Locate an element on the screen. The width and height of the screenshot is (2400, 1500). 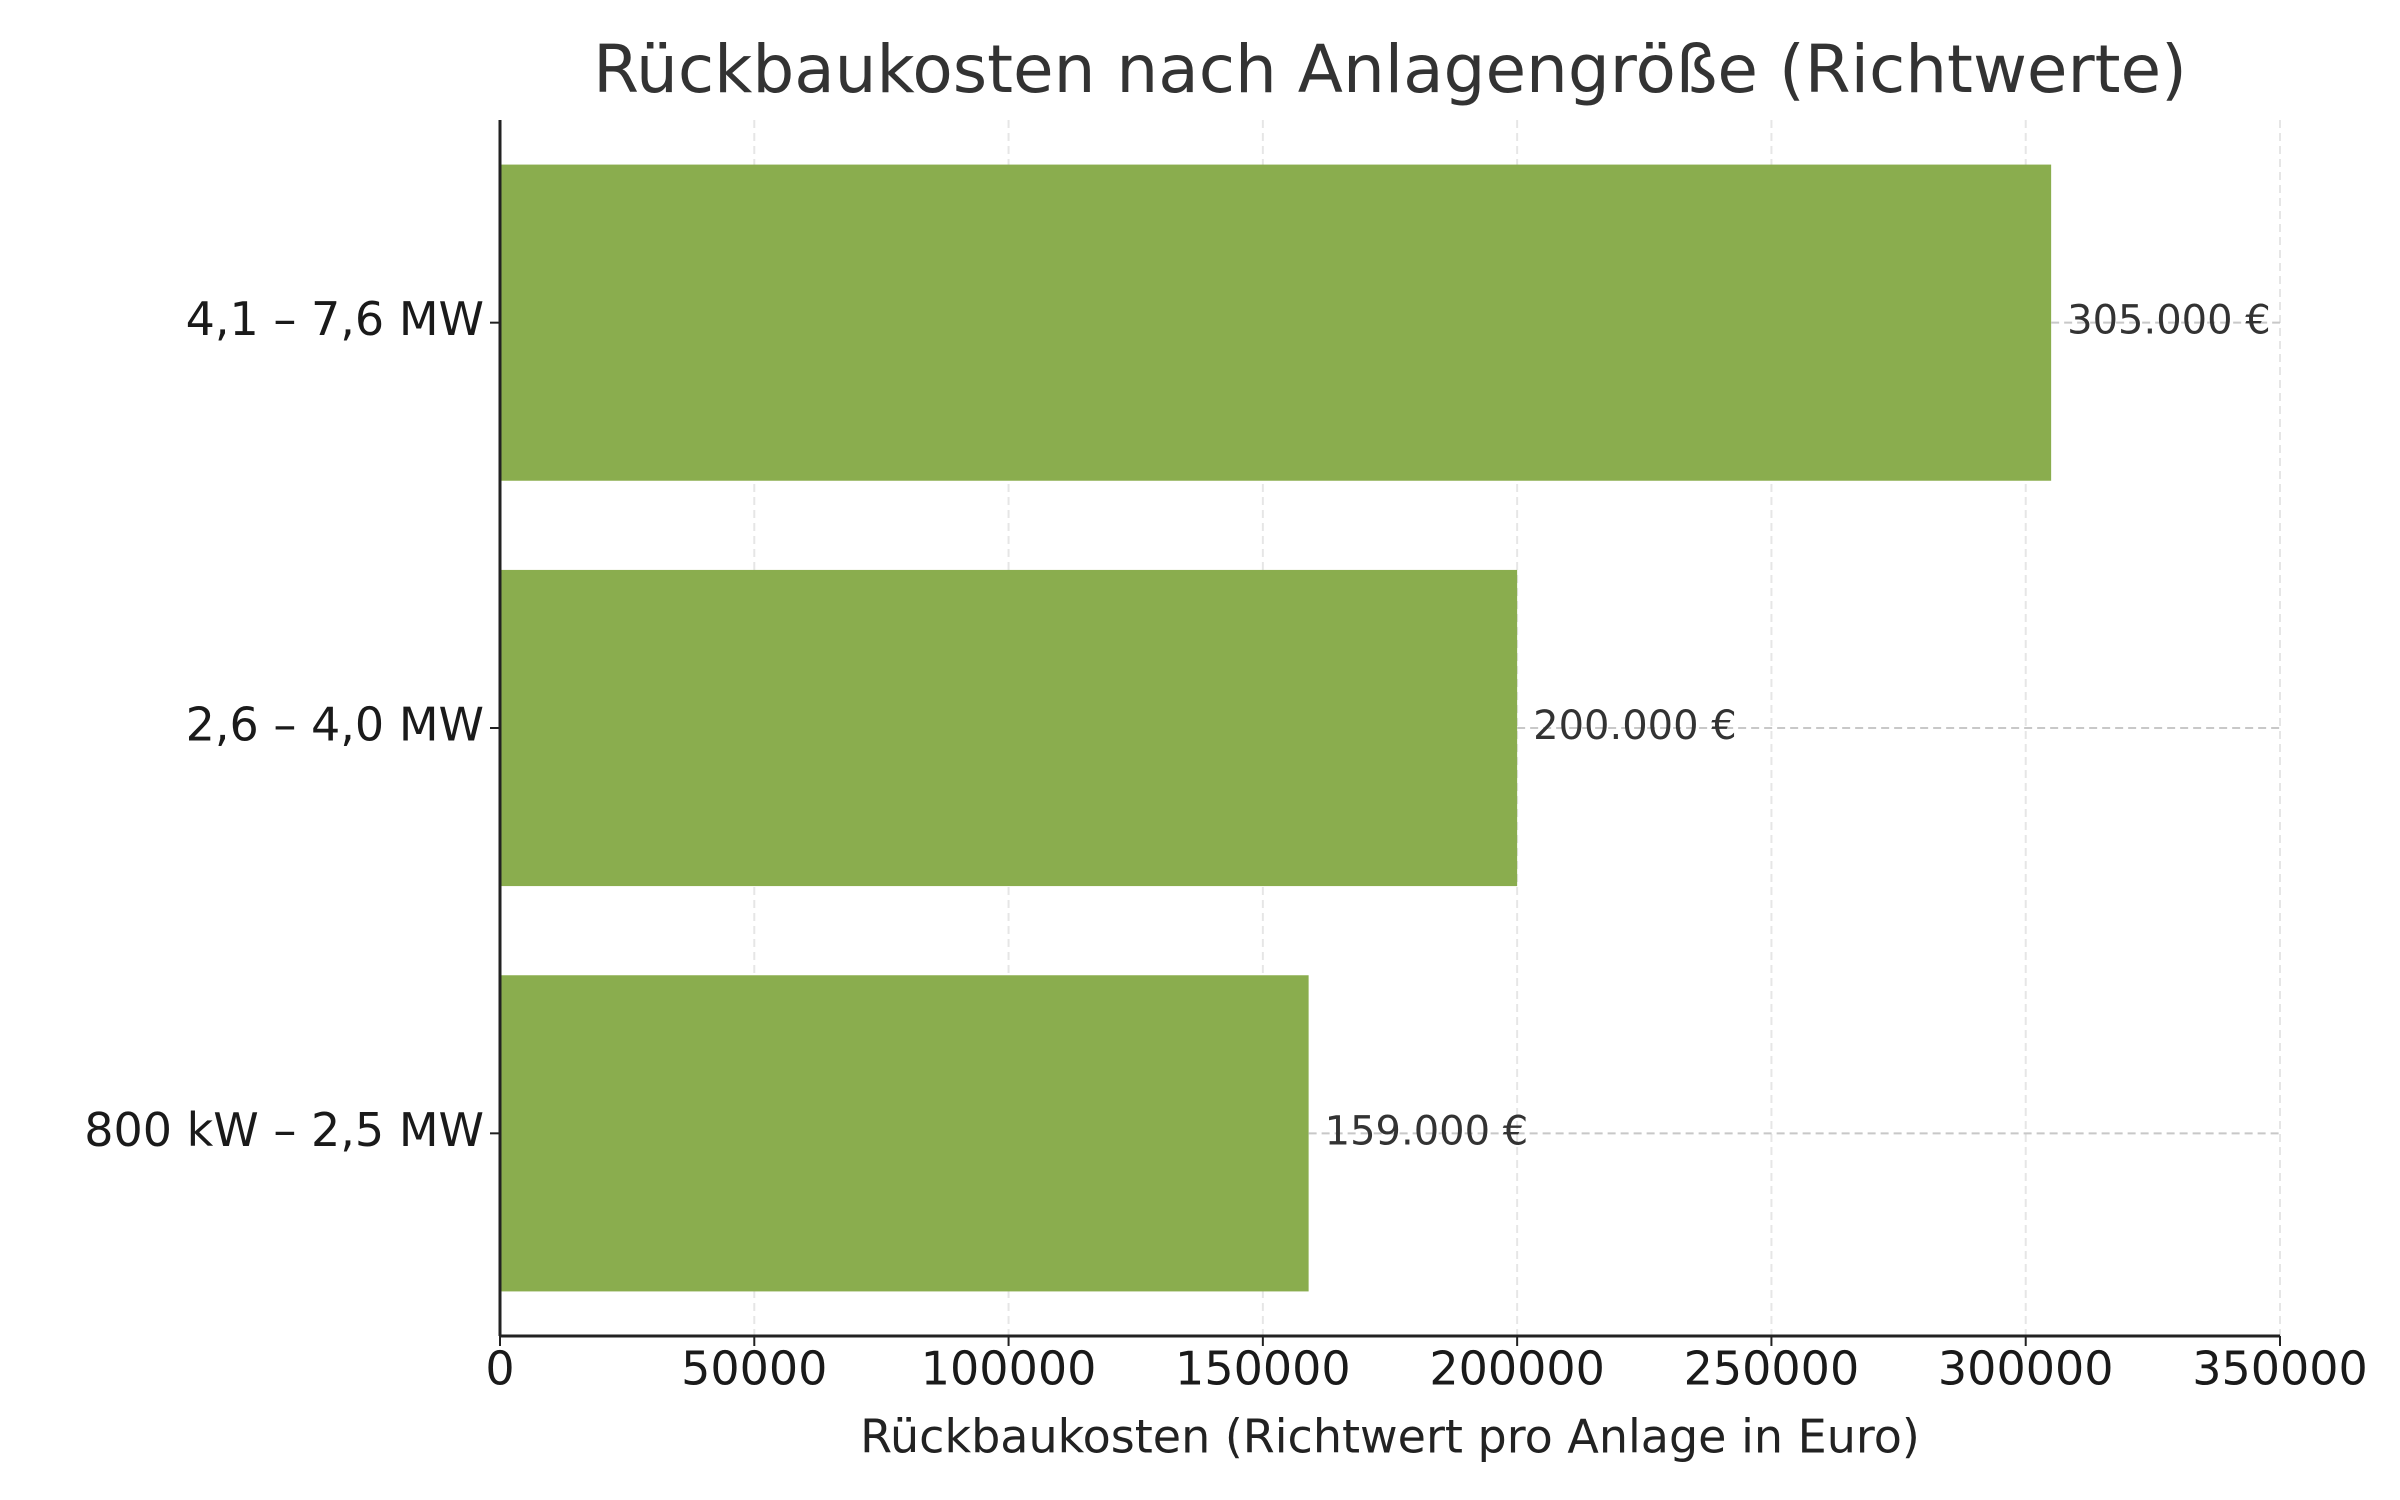
x-tick-label: 250000 is located at coordinates (1772, 1369).